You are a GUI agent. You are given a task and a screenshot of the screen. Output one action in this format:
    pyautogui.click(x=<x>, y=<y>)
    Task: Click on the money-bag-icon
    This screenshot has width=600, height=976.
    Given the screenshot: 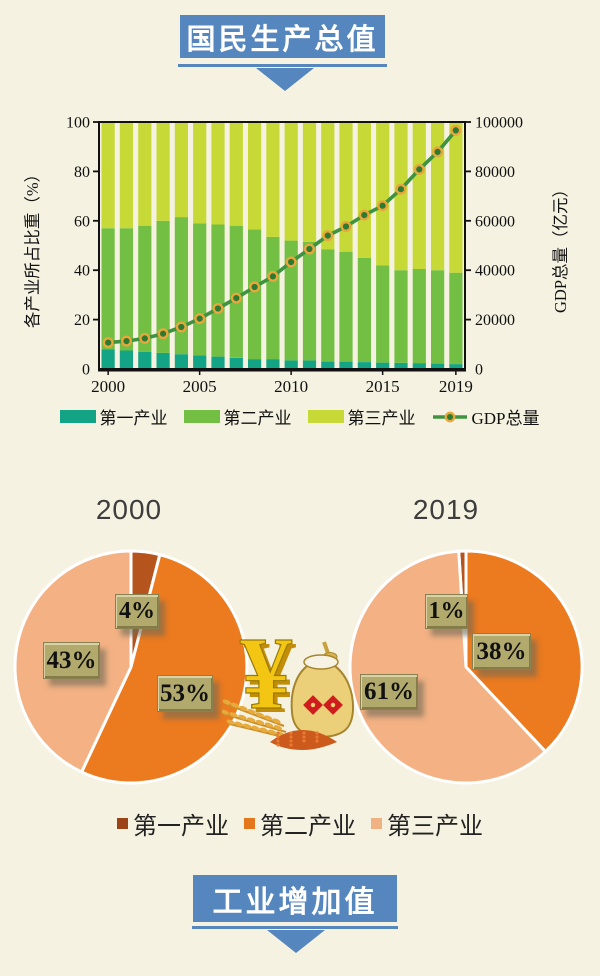 What is the action you would take?
    pyautogui.click(x=322, y=690)
    